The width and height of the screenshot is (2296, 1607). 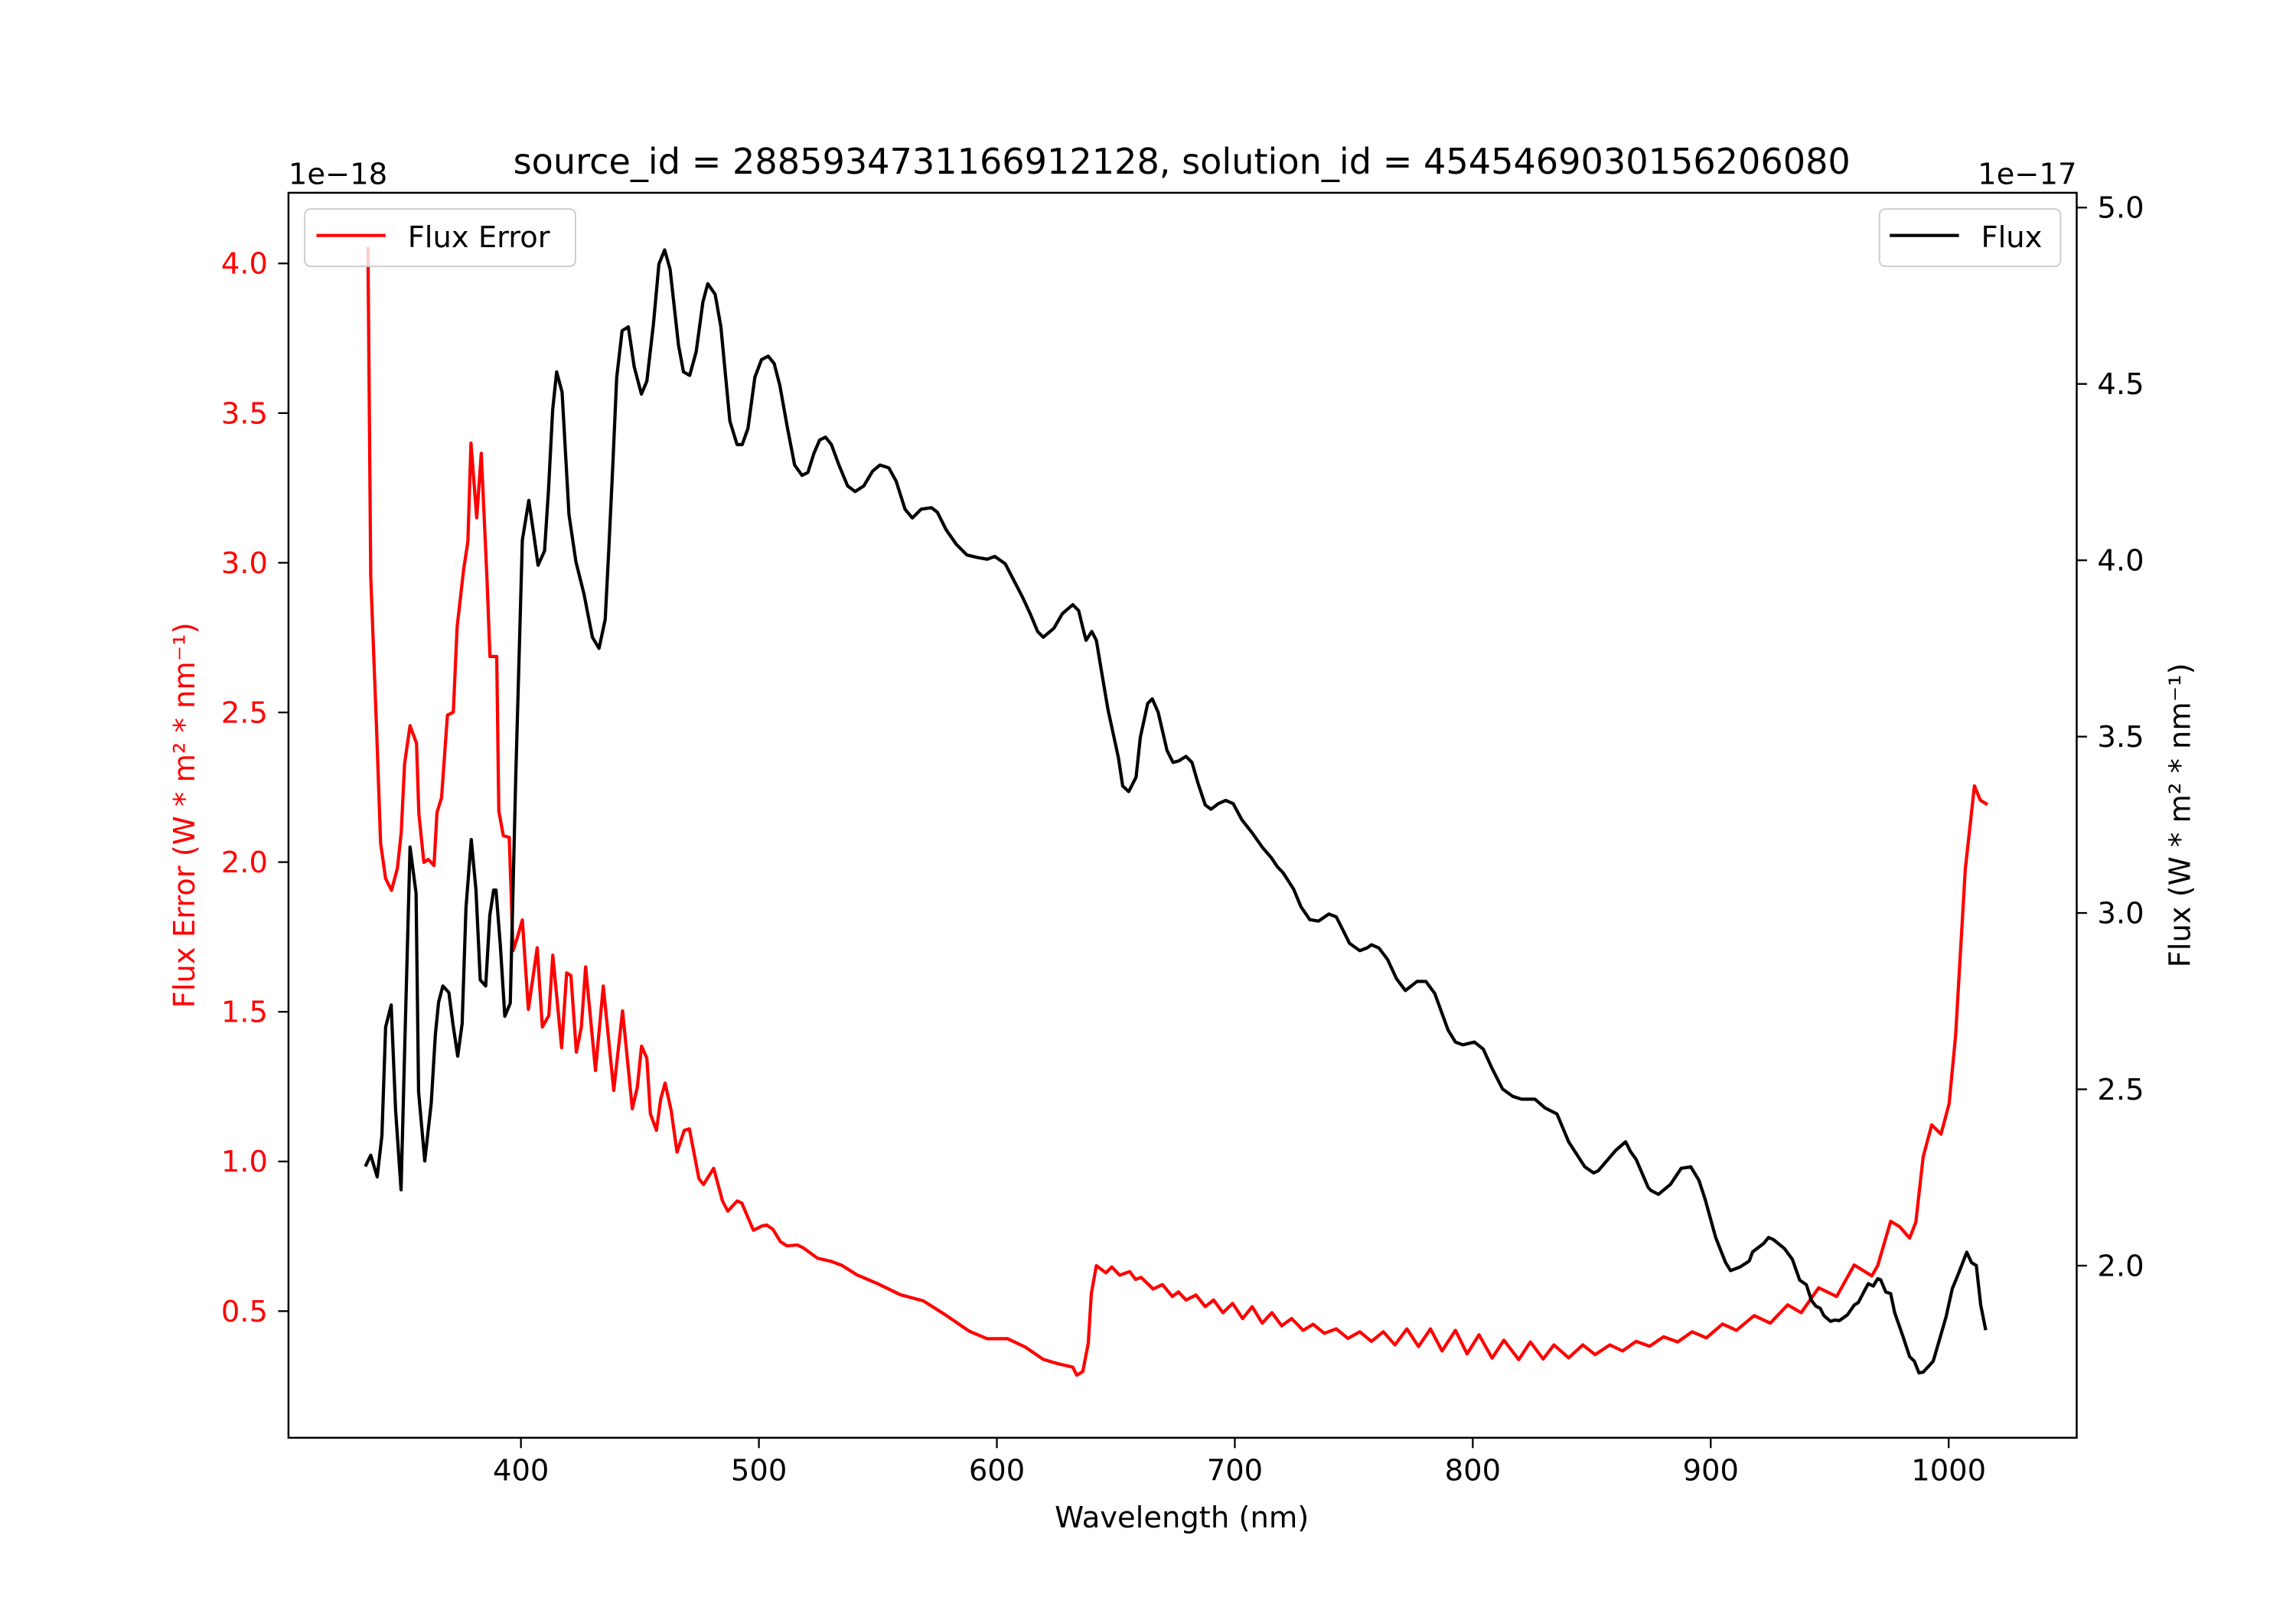 What do you see at coordinates (759, 1471) in the screenshot?
I see `x-tick-label: 500` at bounding box center [759, 1471].